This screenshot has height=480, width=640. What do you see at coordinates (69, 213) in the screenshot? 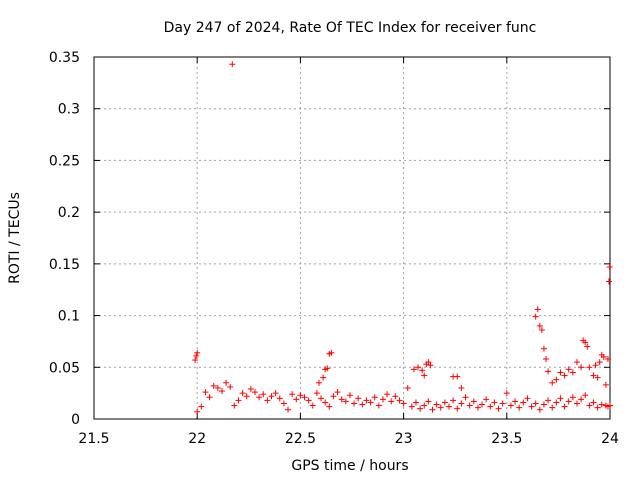
I see `y-tick-label: 0.2` at bounding box center [69, 213].